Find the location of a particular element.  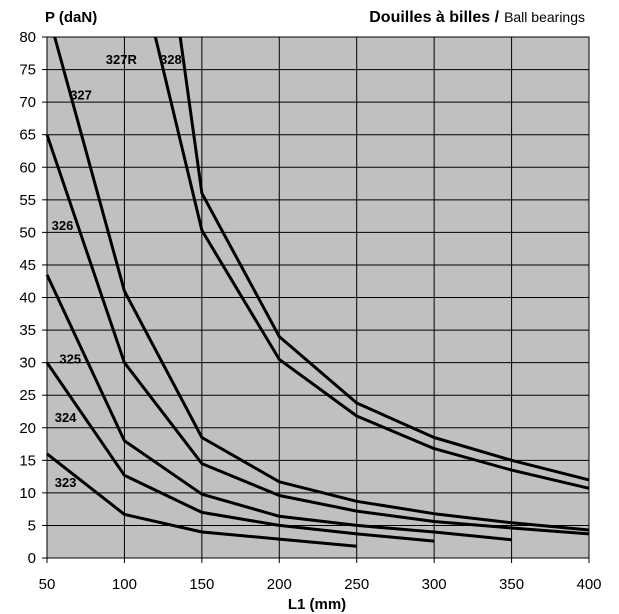

y-tick-label: 5 is located at coordinates (32, 525).